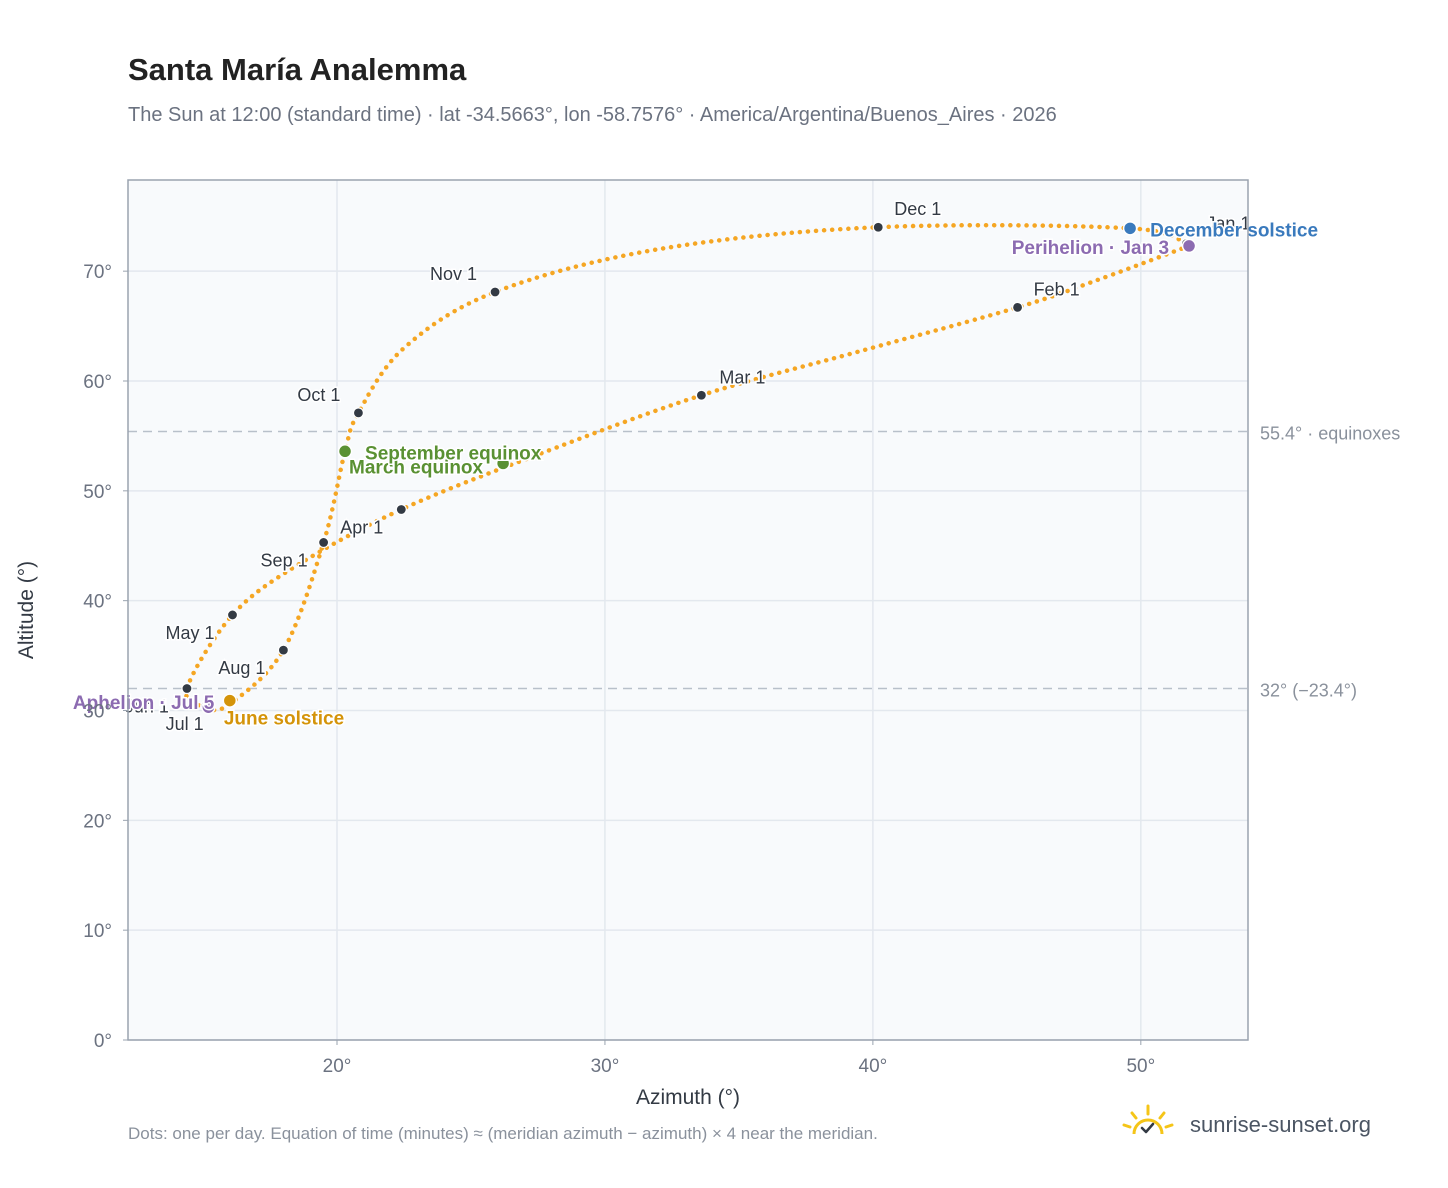 The image size is (1448, 1188). Describe the element at coordinates (284, 719) in the screenshot. I see `event-label: June solstice` at that location.